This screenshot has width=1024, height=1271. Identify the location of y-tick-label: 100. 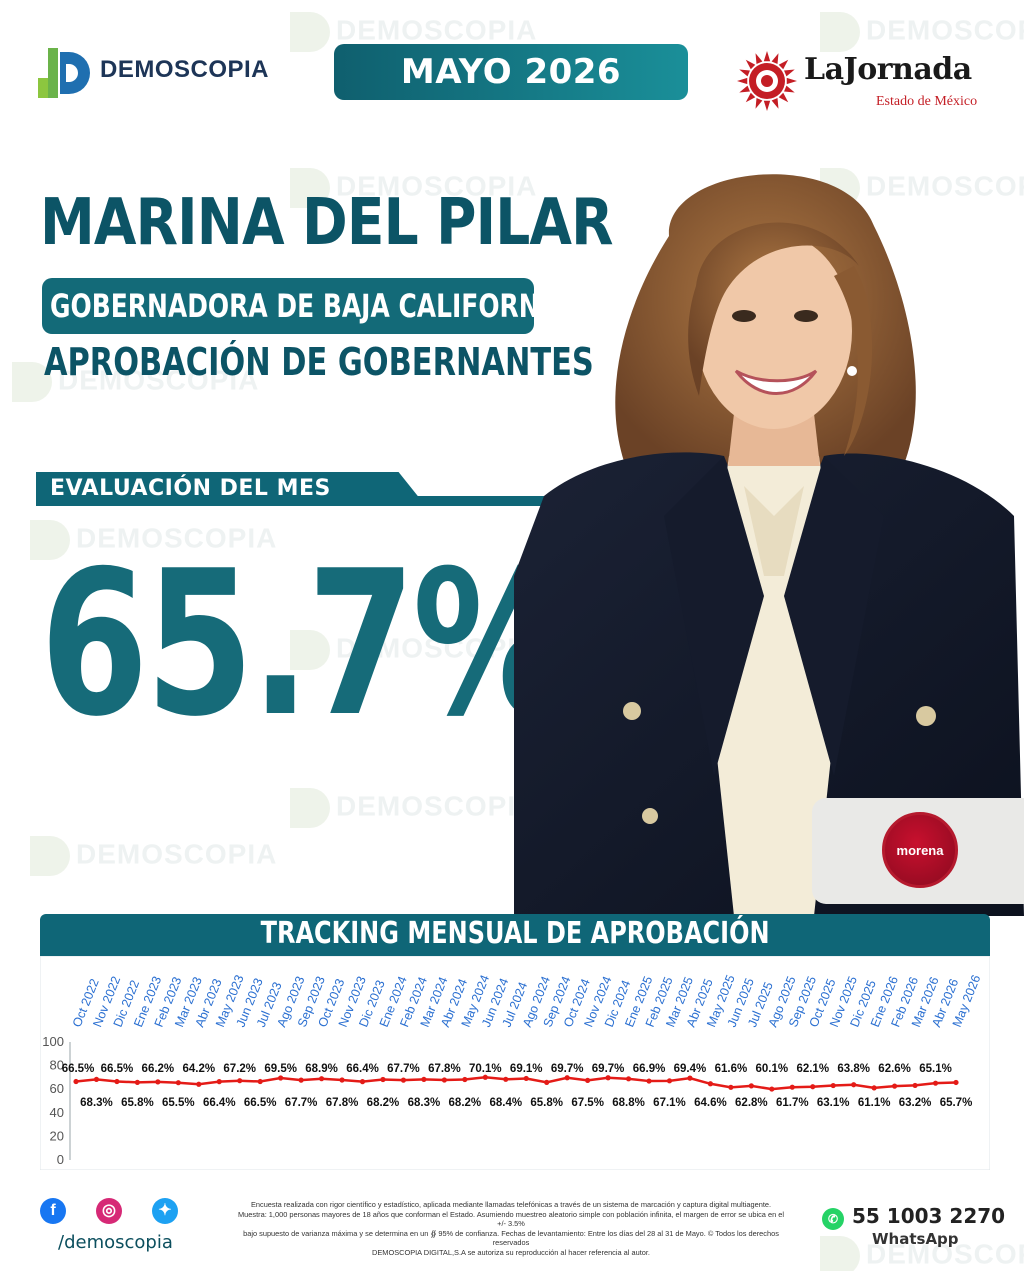
(53, 1041).